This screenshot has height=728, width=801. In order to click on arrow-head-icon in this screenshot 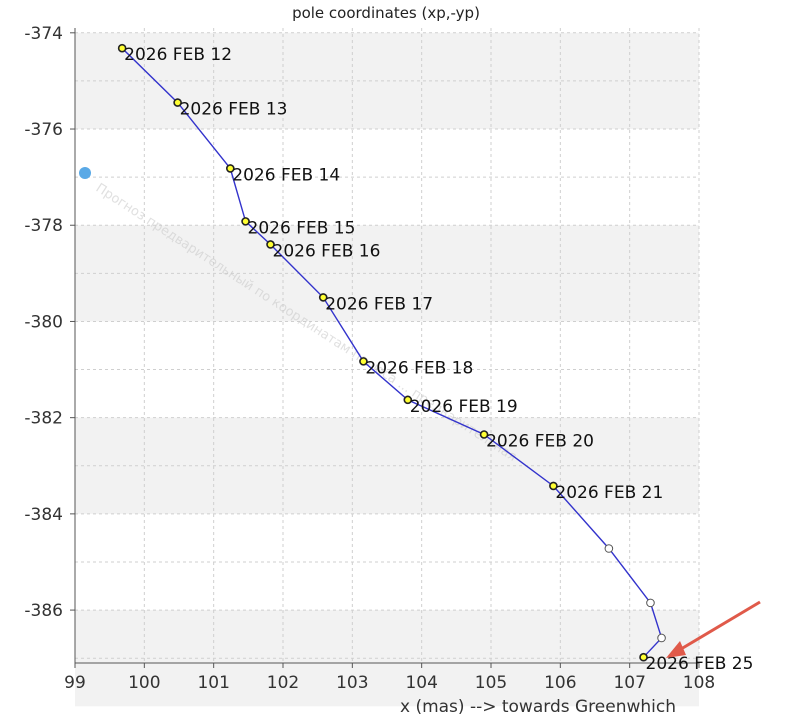, I will do `click(676, 649)`.